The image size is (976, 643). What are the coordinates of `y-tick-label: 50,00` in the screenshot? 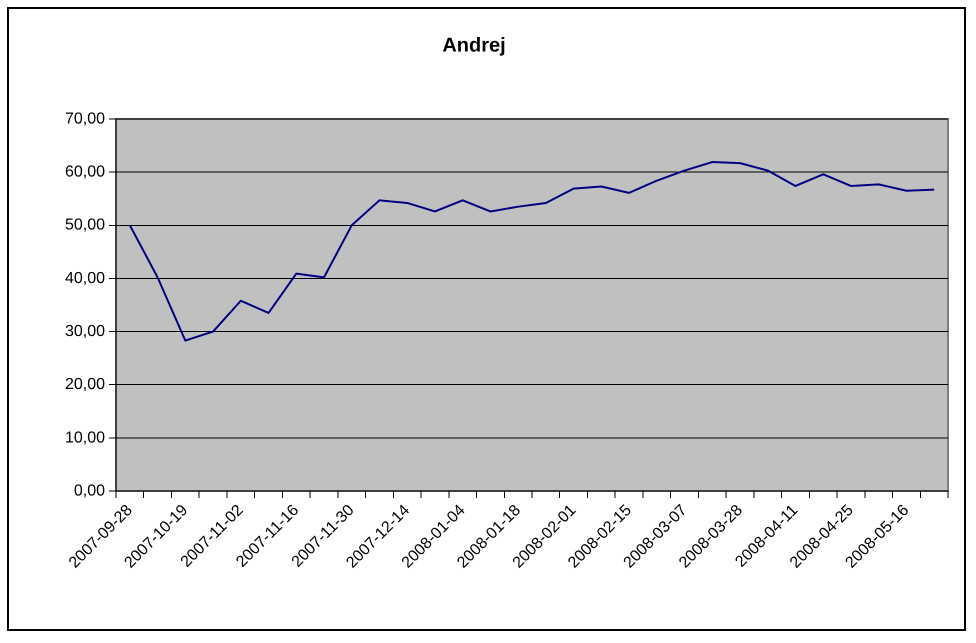 It's located at (85, 225).